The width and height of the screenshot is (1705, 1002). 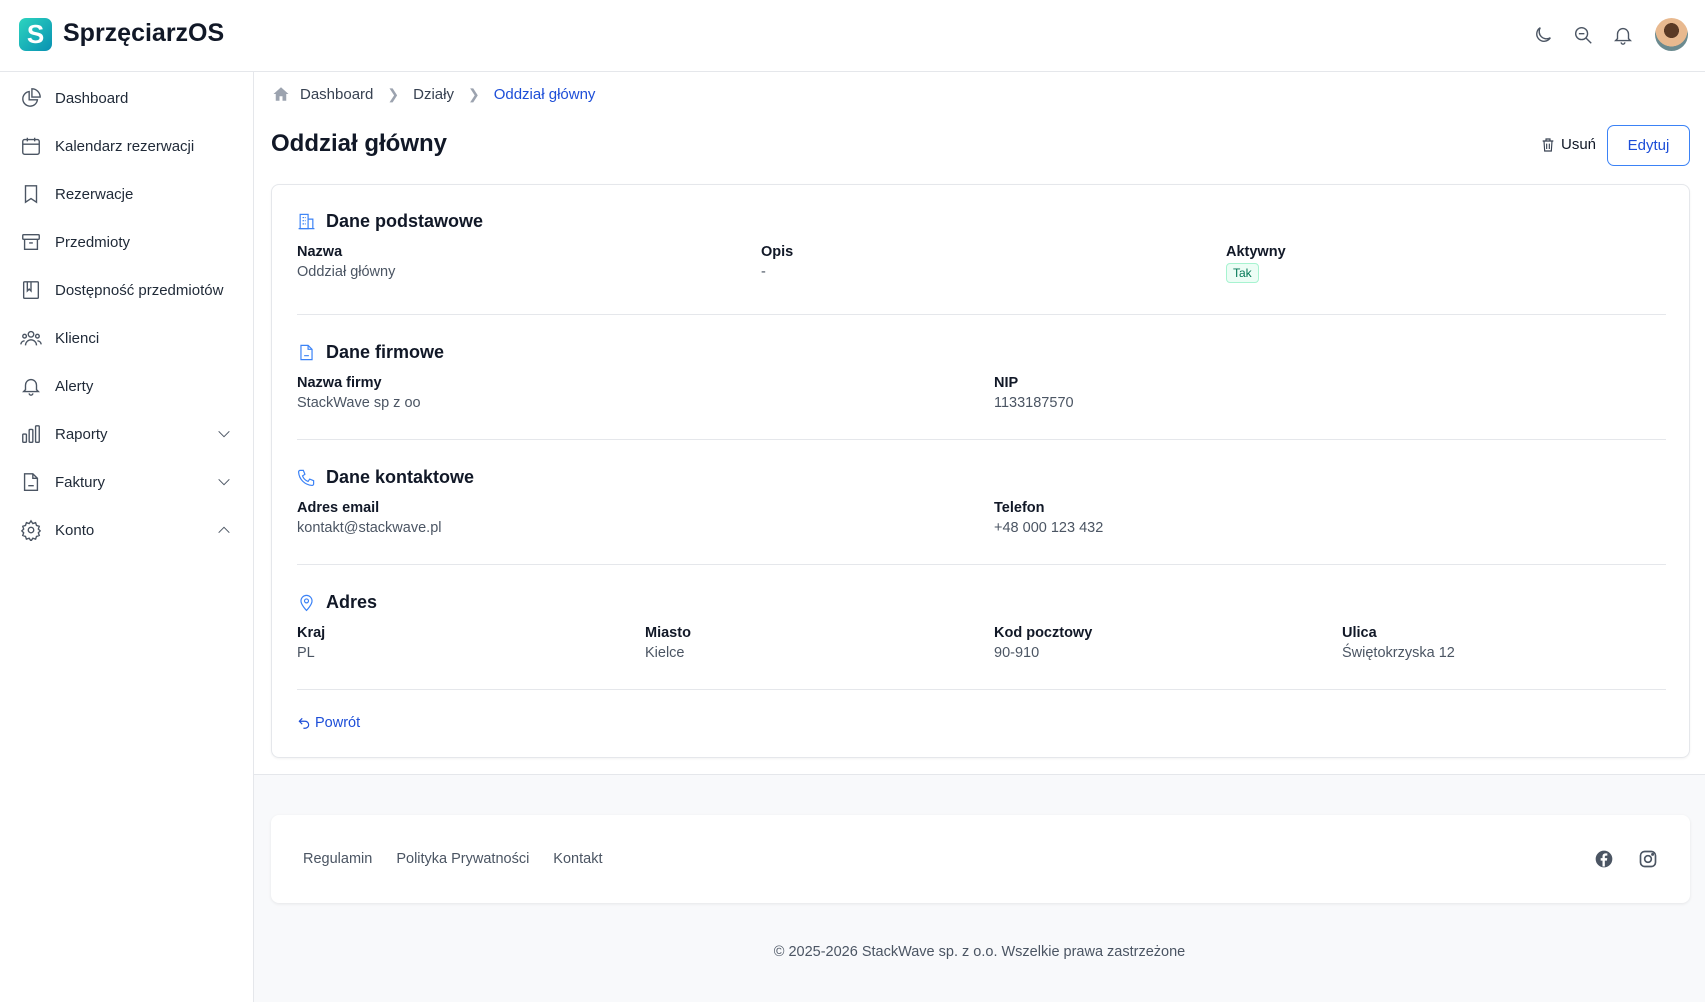 I want to click on status-badge: Tak, so click(x=1242, y=273).